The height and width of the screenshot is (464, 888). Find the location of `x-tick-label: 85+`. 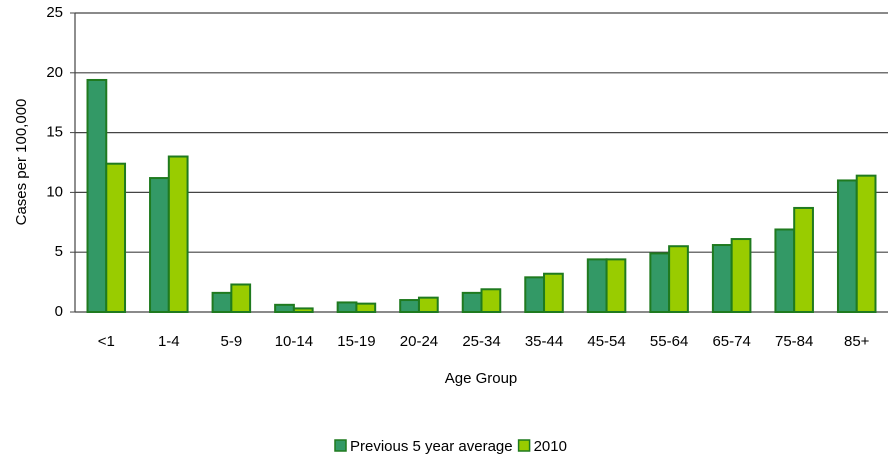

x-tick-label: 85+ is located at coordinates (857, 341).